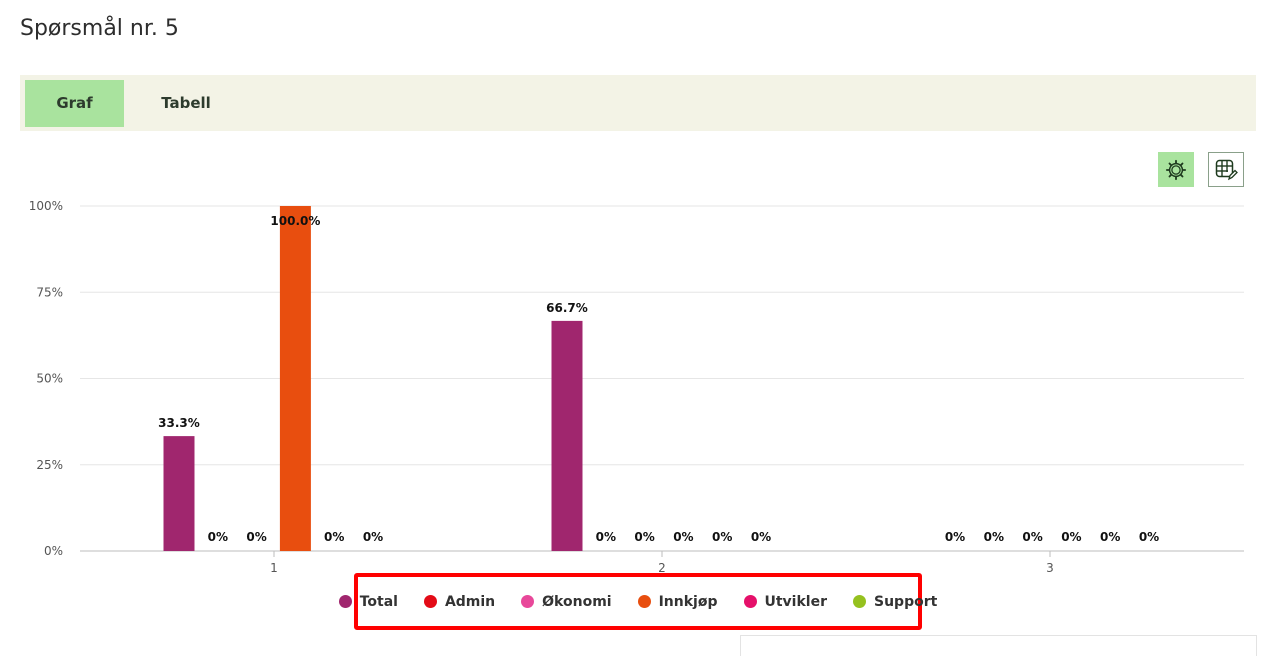 Image resolution: width=1270 pixels, height=656 pixels. Describe the element at coordinates (567, 308) in the screenshot. I see `data-label: 66.7%` at that location.